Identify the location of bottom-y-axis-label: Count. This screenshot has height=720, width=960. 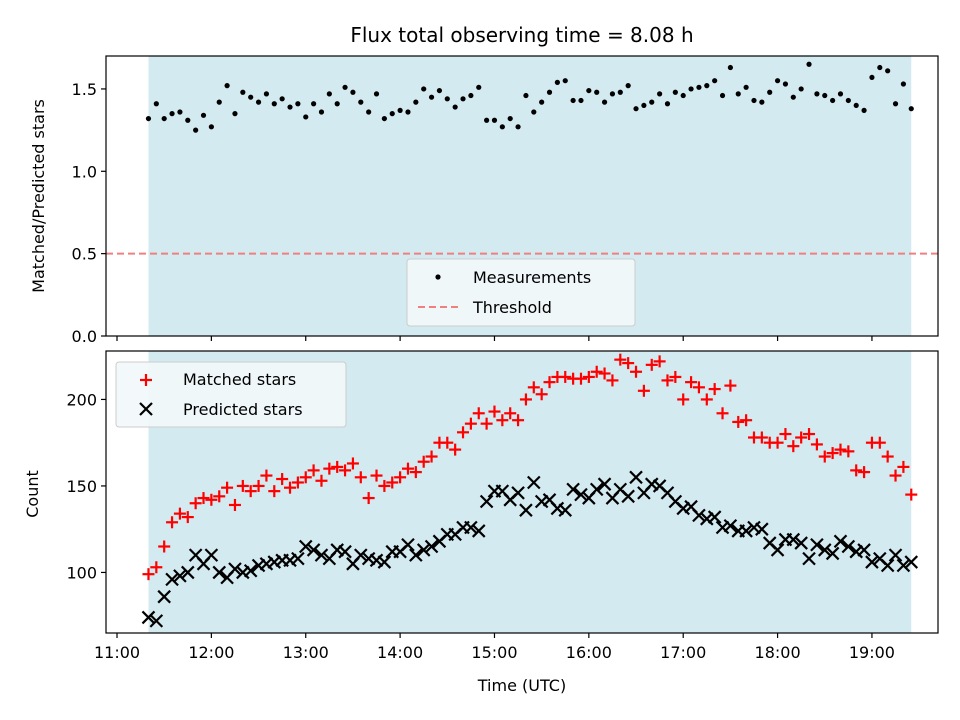
(32, 494).